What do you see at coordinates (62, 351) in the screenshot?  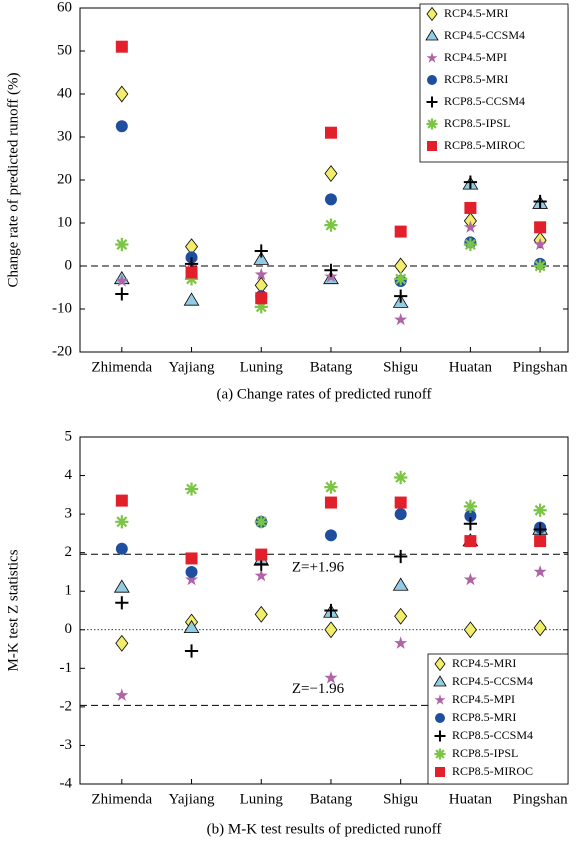 I see `y-tick-label: -20` at bounding box center [62, 351].